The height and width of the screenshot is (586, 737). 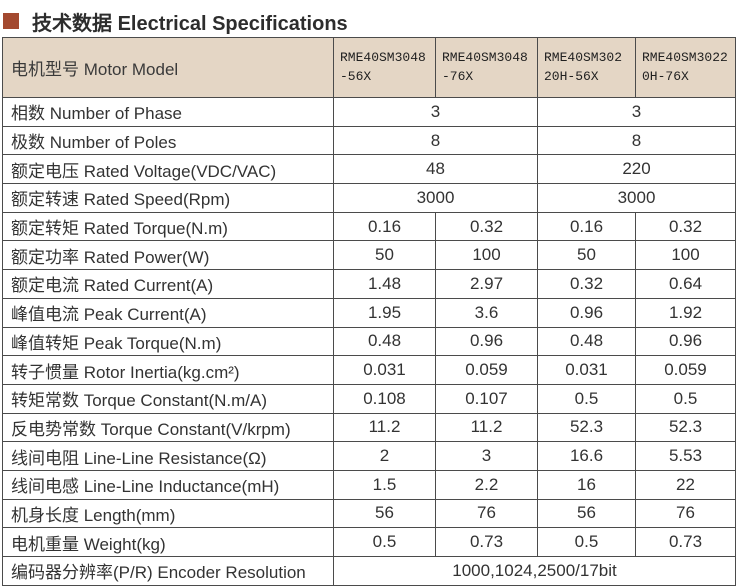 What do you see at coordinates (168, 112) in the screenshot?
I see `spec-label: 相数 Number of Phase` at bounding box center [168, 112].